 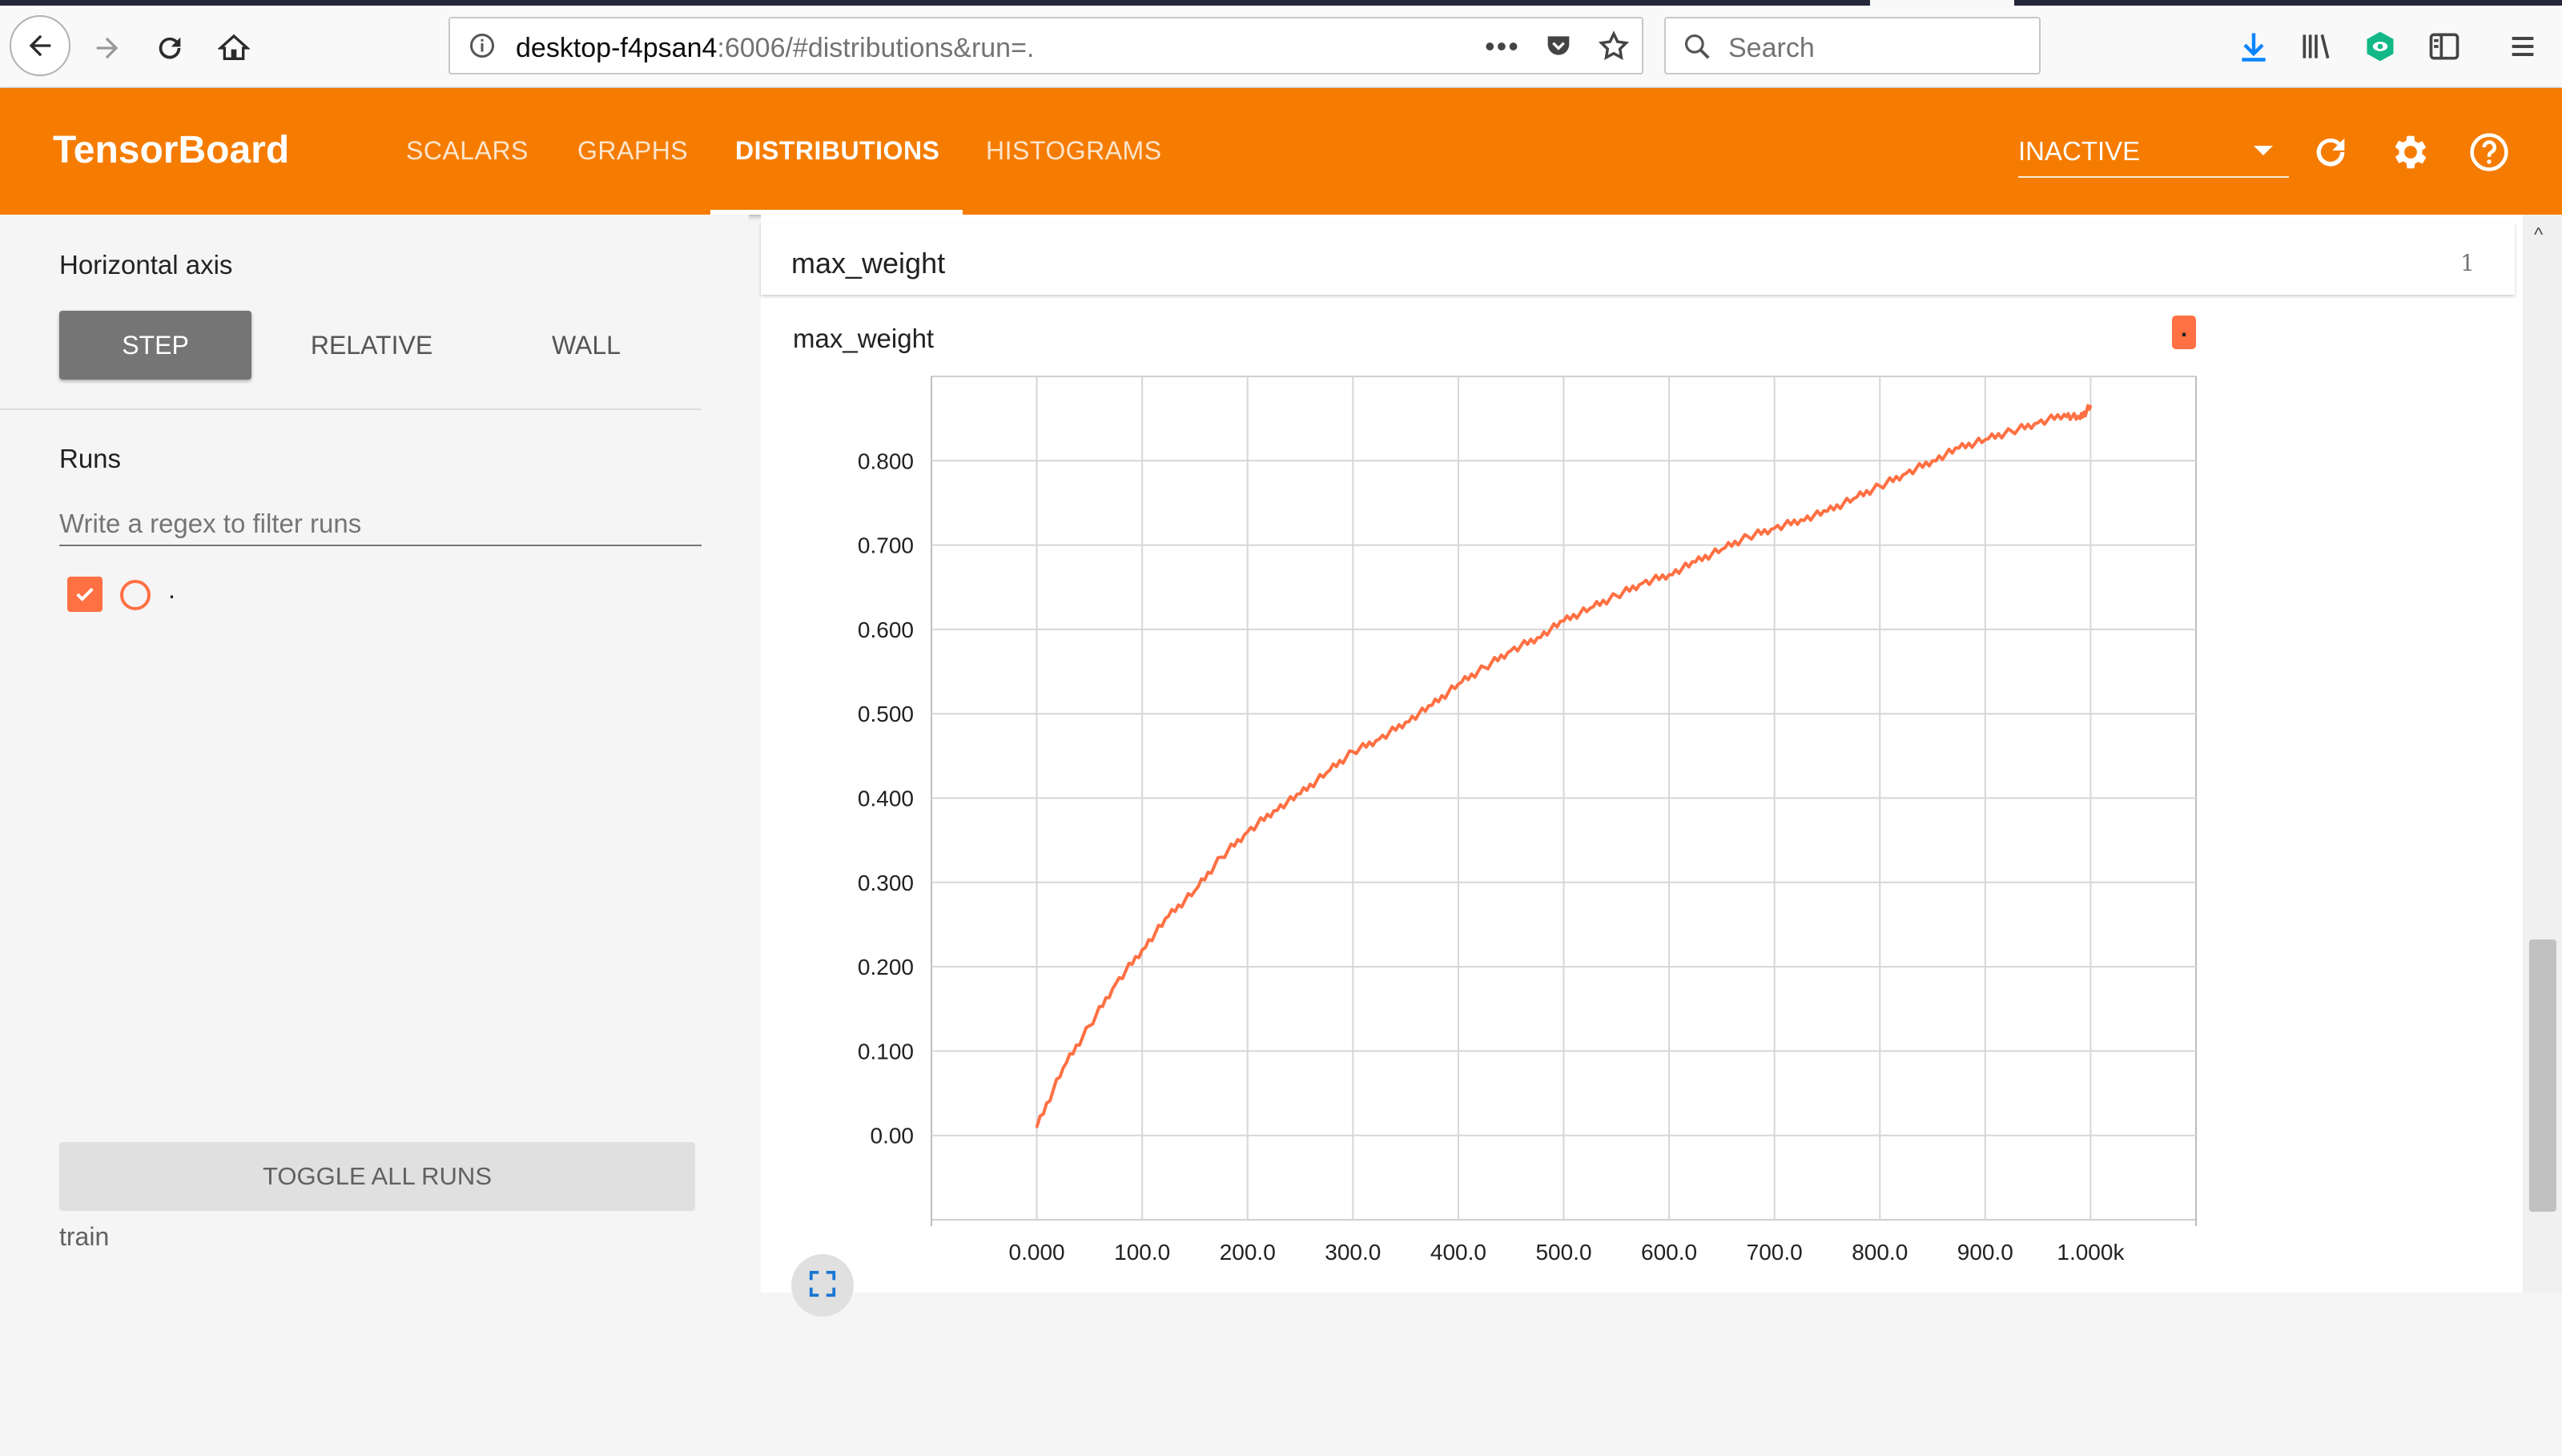 What do you see at coordinates (1669, 1252) in the screenshot?
I see `x-tick-label: 600.0` at bounding box center [1669, 1252].